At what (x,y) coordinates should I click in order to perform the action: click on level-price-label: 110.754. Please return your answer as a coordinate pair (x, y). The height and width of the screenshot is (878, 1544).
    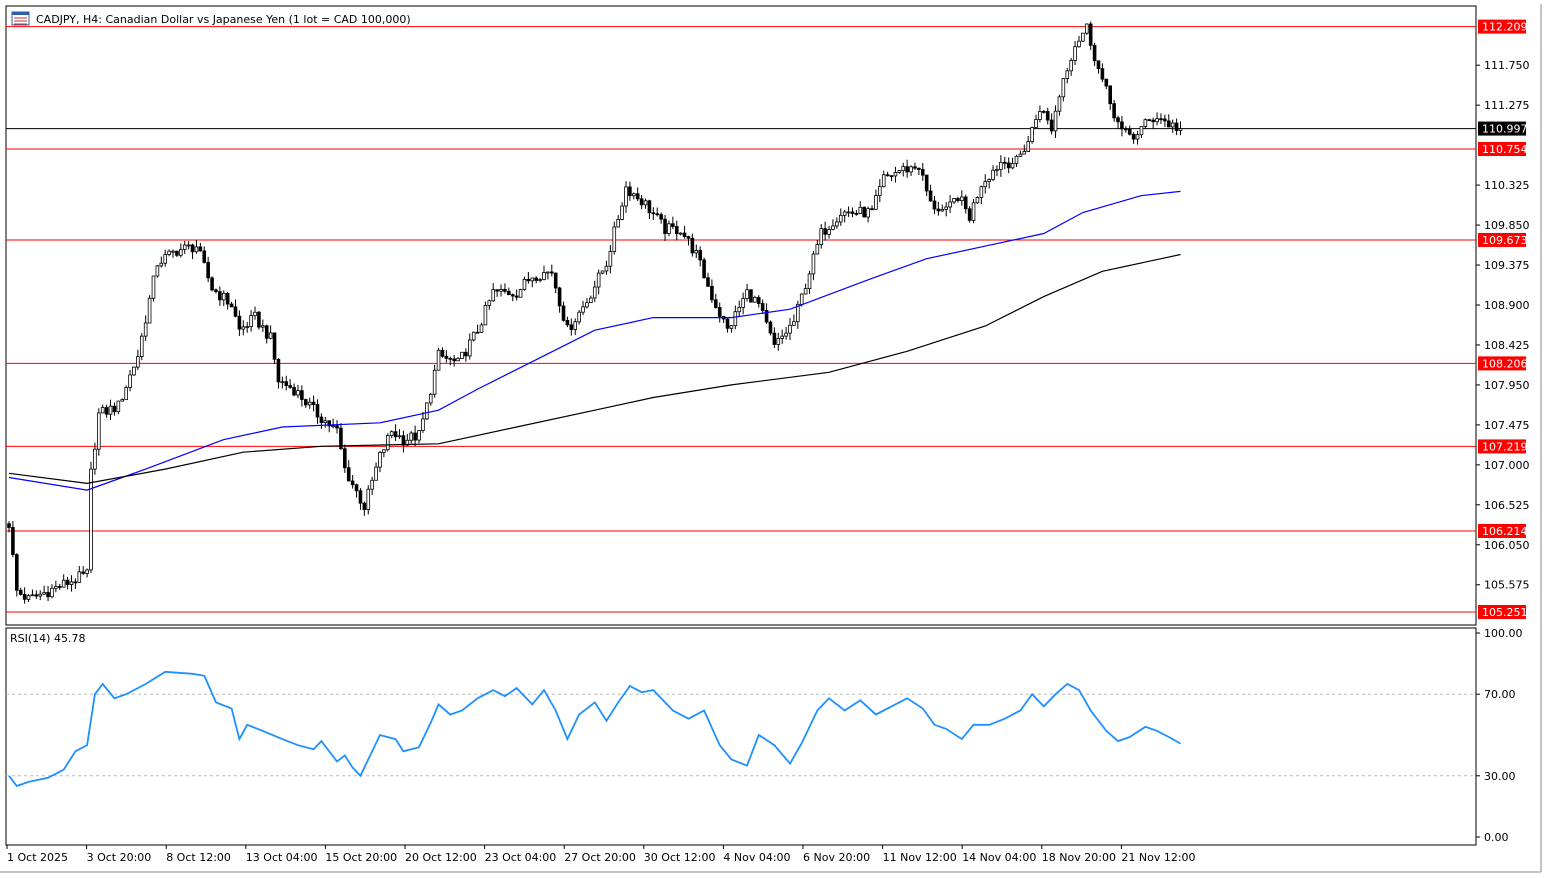
    Looking at the image, I should click on (1505, 149).